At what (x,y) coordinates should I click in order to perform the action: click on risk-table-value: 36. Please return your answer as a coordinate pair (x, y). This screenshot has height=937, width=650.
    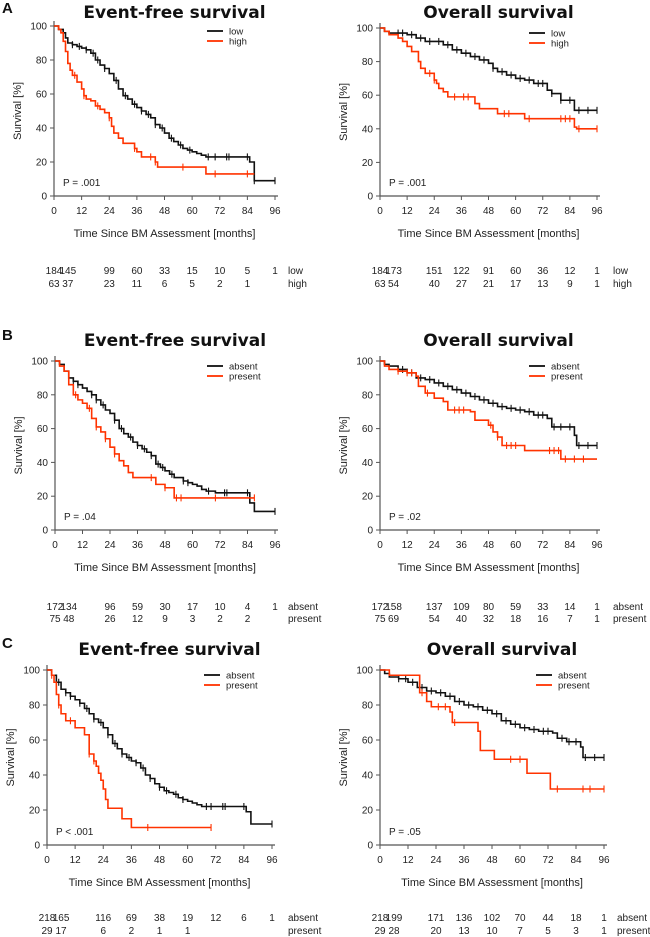
    Looking at the image, I should click on (543, 271).